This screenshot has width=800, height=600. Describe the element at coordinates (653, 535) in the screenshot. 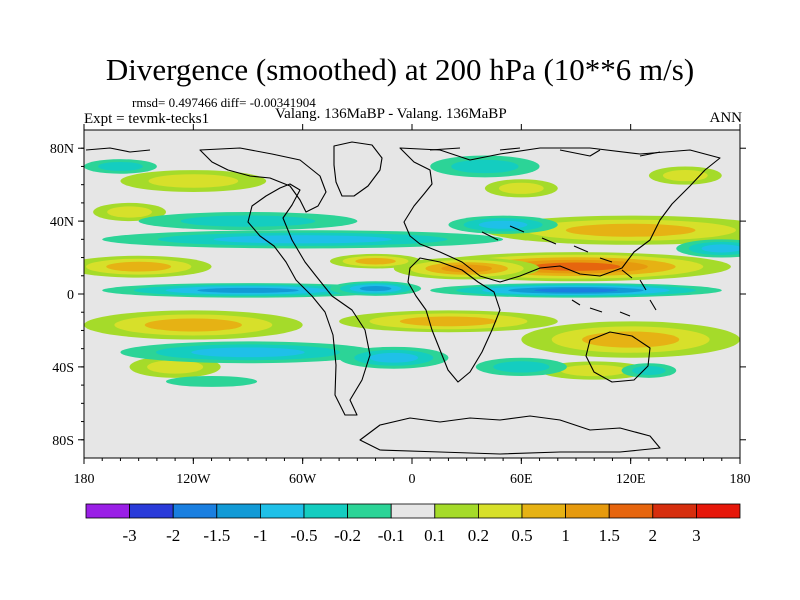

I see `colorbar-label: 2` at that location.